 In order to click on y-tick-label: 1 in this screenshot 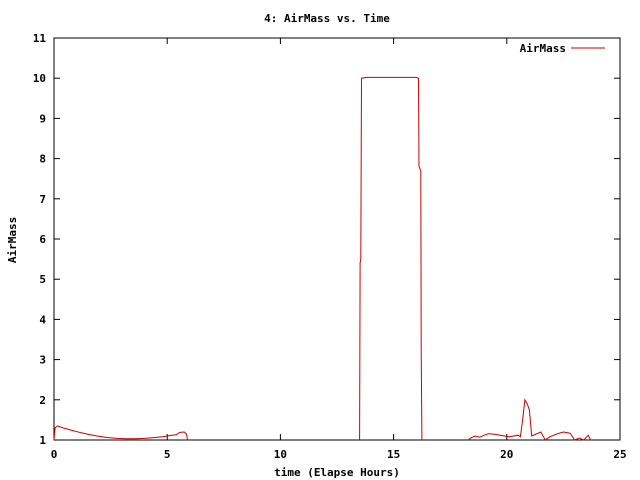, I will do `click(42, 440)`.